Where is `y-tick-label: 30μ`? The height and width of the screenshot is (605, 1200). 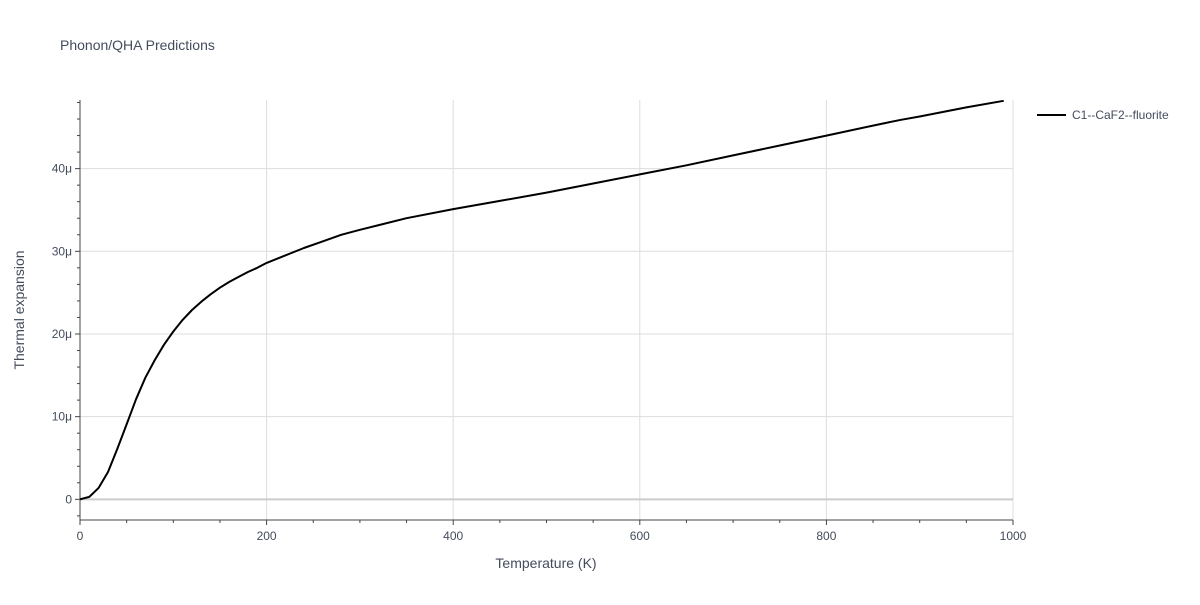
y-tick-label: 30μ is located at coordinates (62, 251).